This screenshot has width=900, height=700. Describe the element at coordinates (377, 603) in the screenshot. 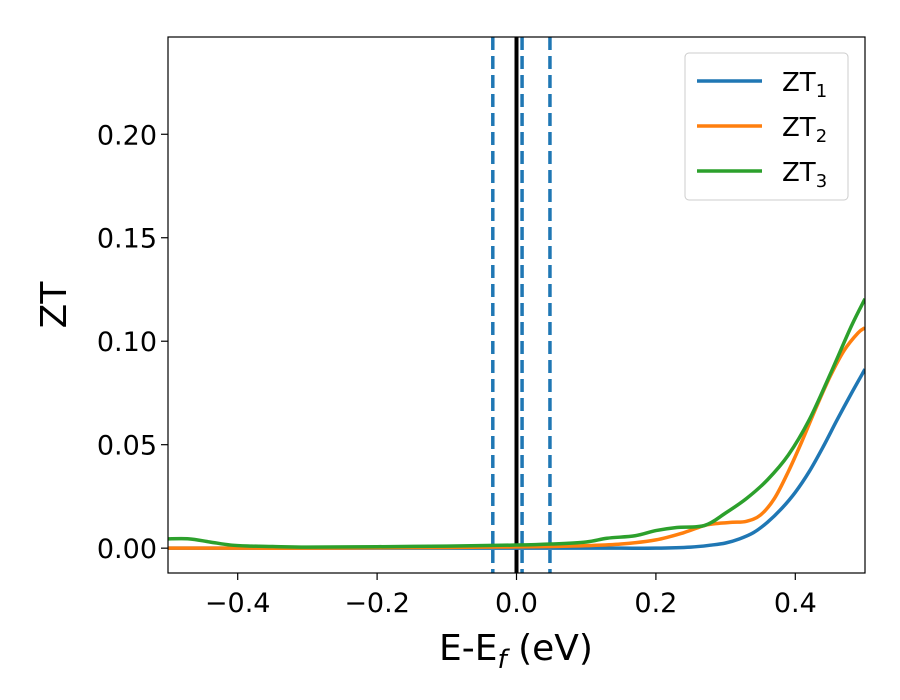

I see `x-tick-label: −0.2` at that location.